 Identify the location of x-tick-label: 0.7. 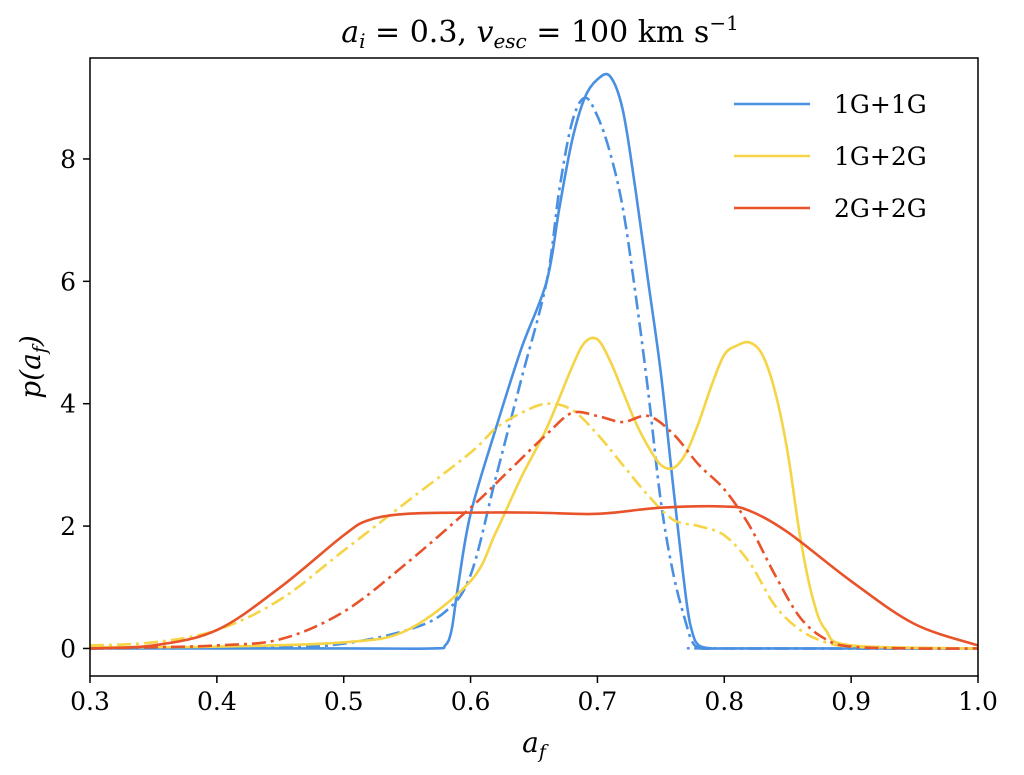
(598, 701).